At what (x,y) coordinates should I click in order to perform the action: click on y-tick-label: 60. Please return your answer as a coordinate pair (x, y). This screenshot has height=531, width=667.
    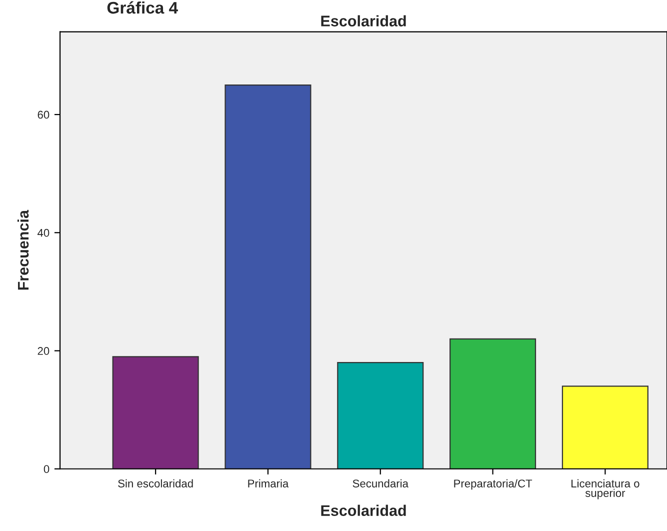
    Looking at the image, I should click on (44, 114).